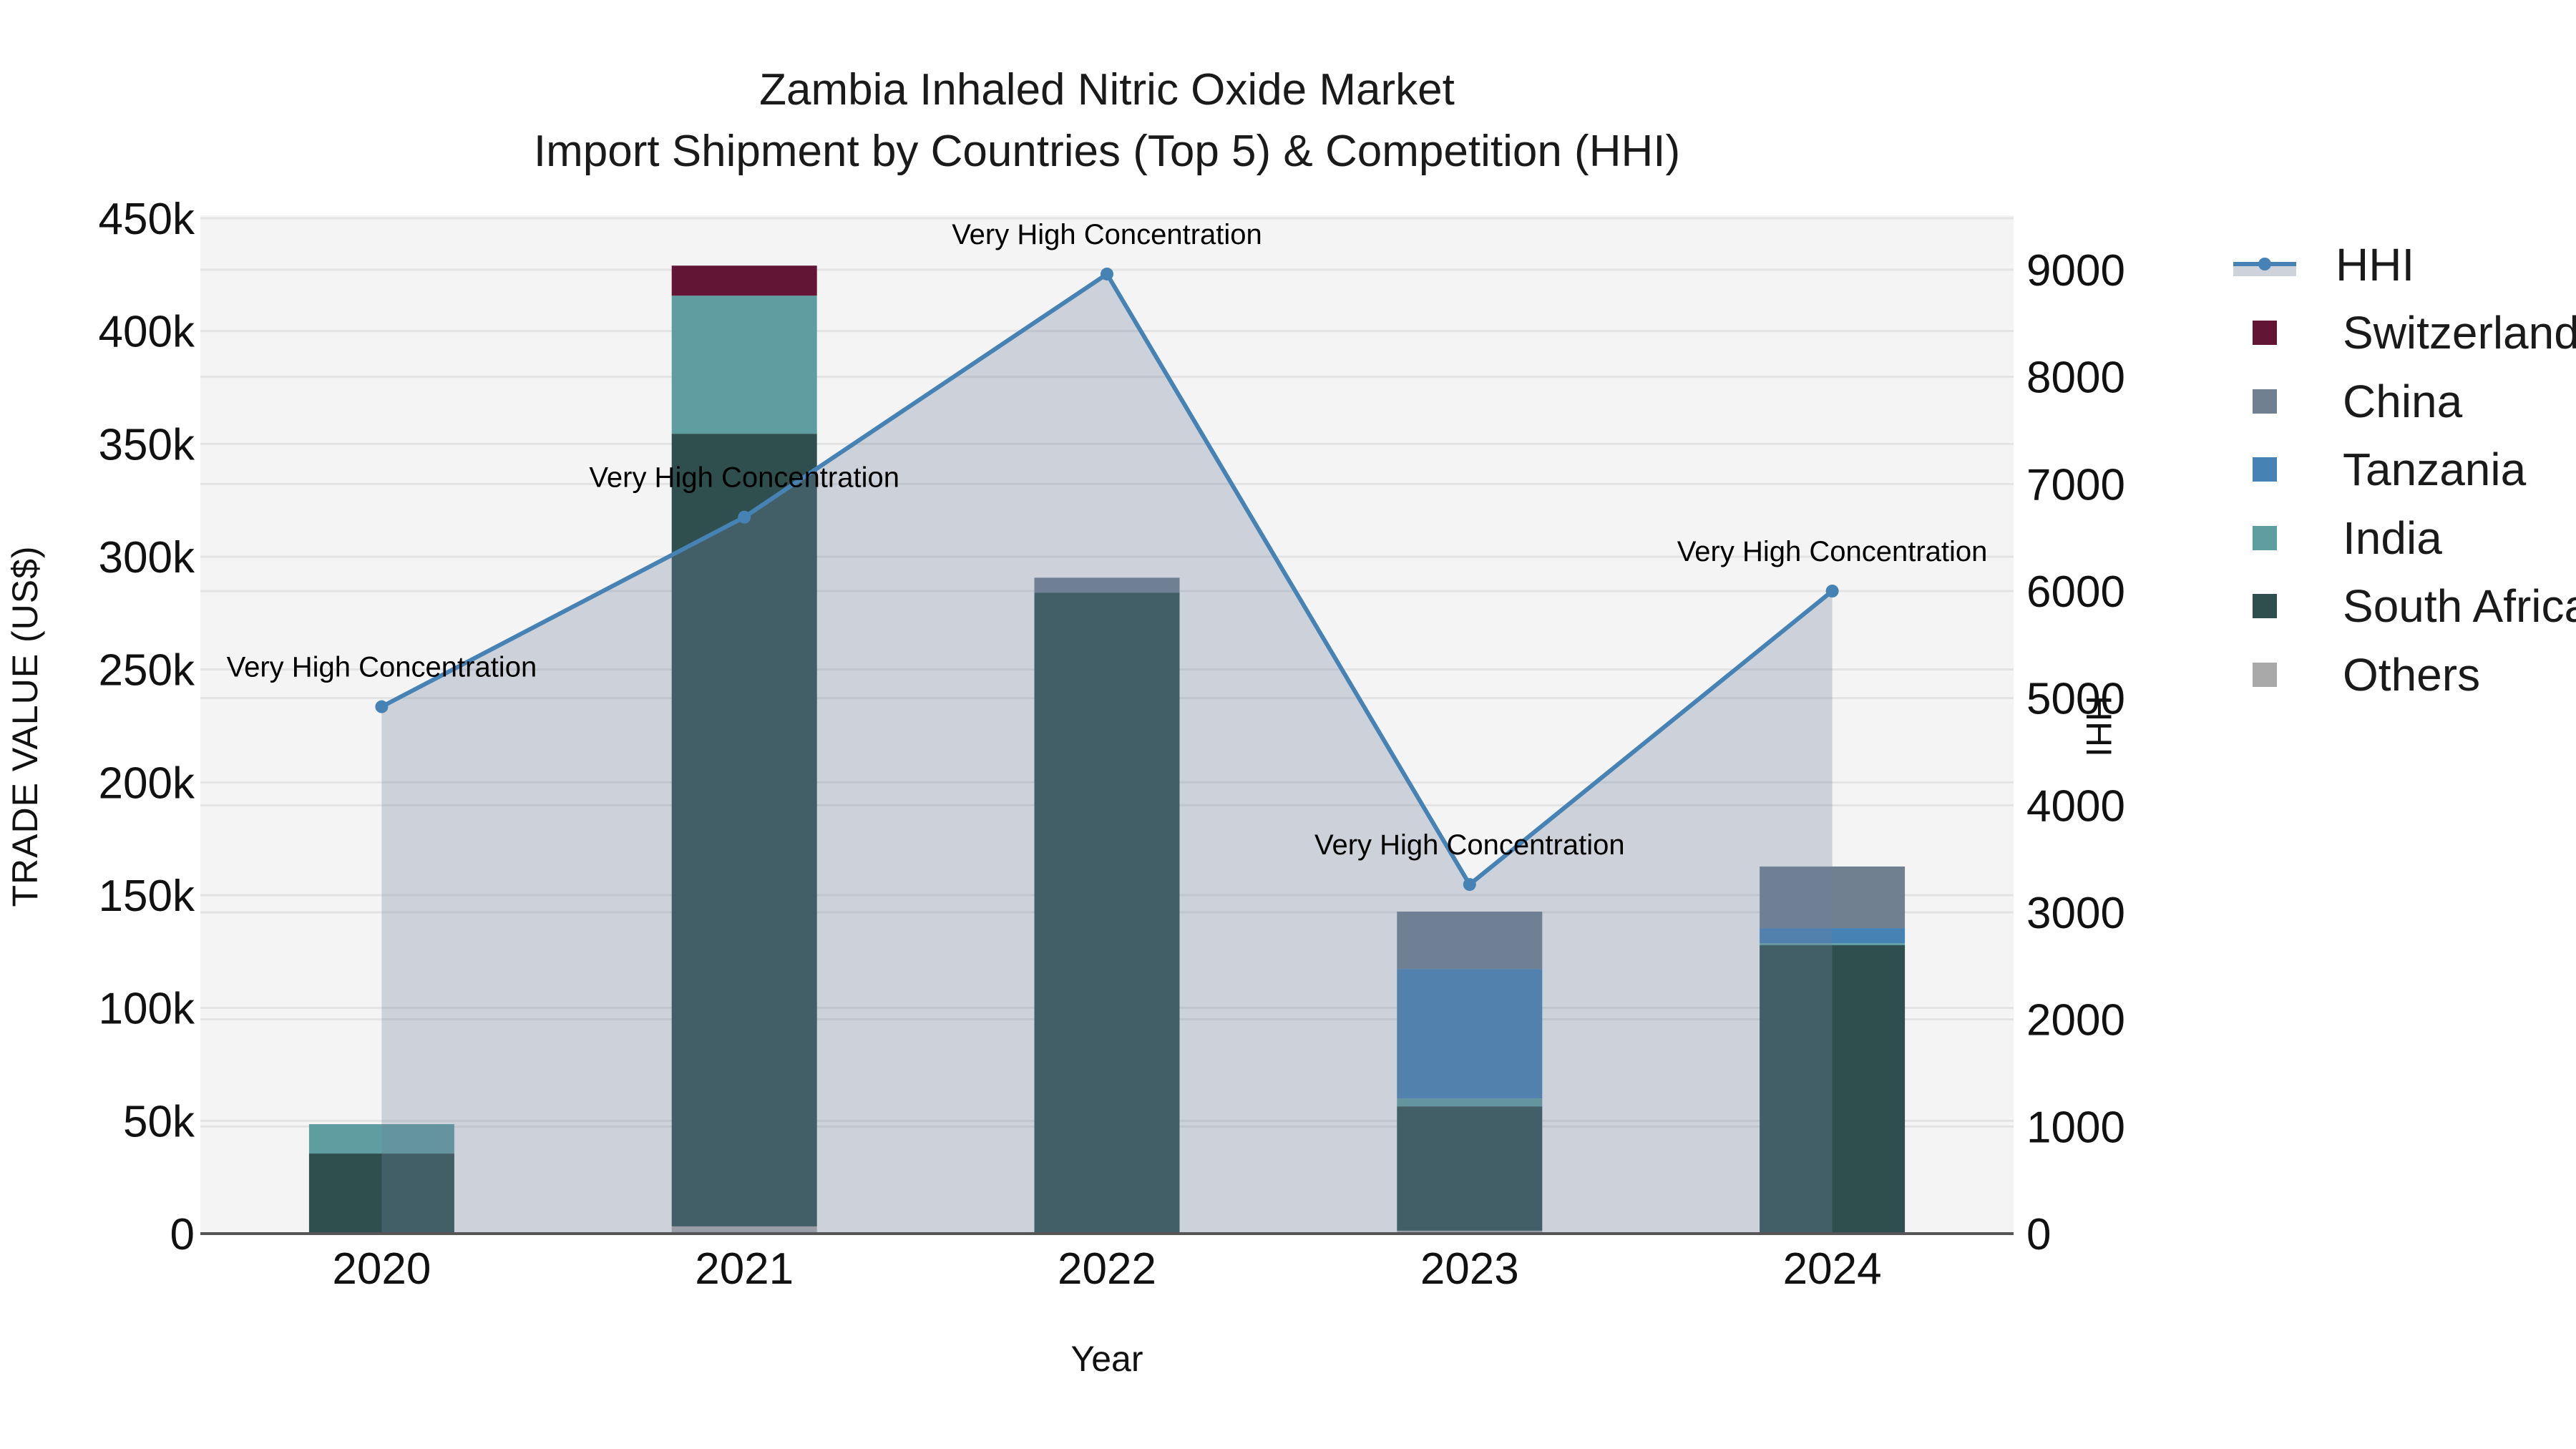  What do you see at coordinates (2075, 378) in the screenshot?
I see `y2-tick-label: 8000` at bounding box center [2075, 378].